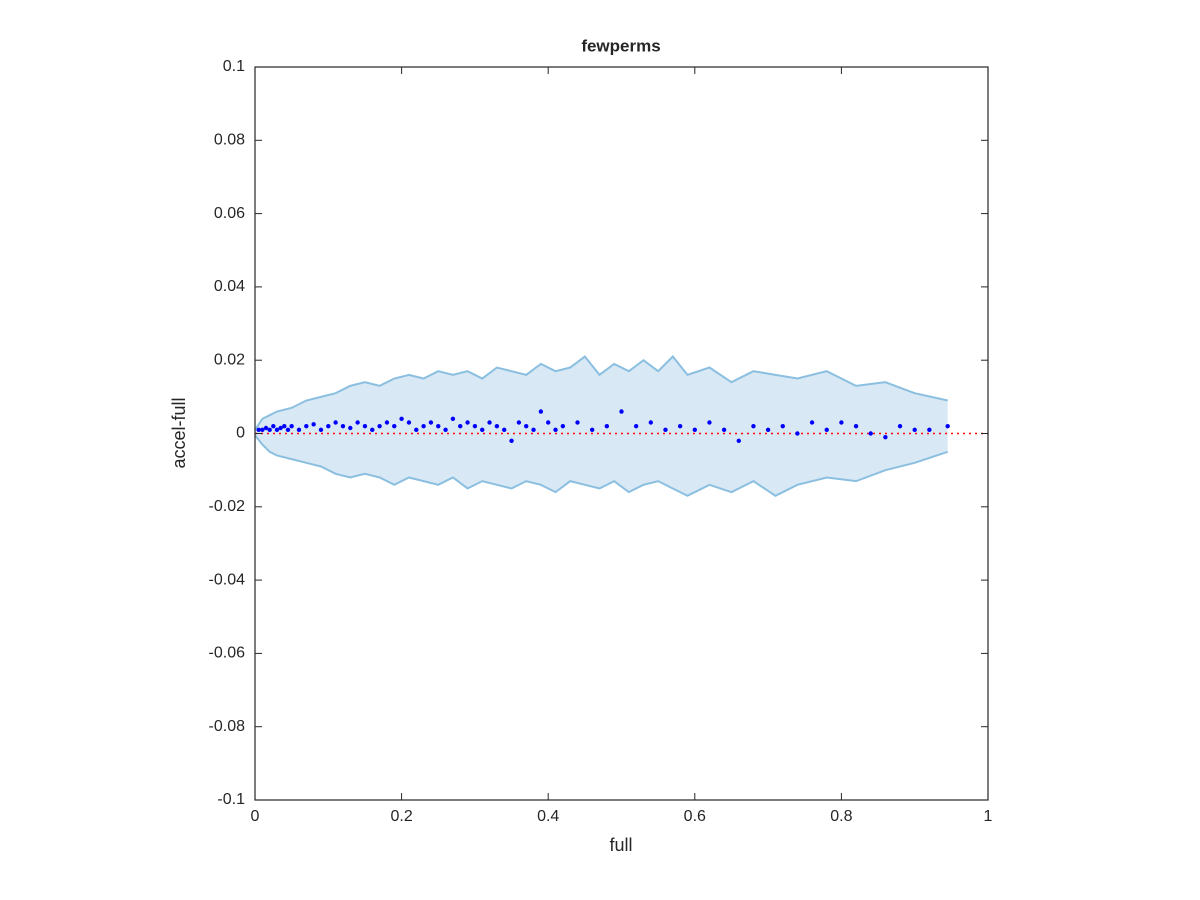 This screenshot has width=1200, height=900. I want to click on x-axis-label: full, so click(620, 845).